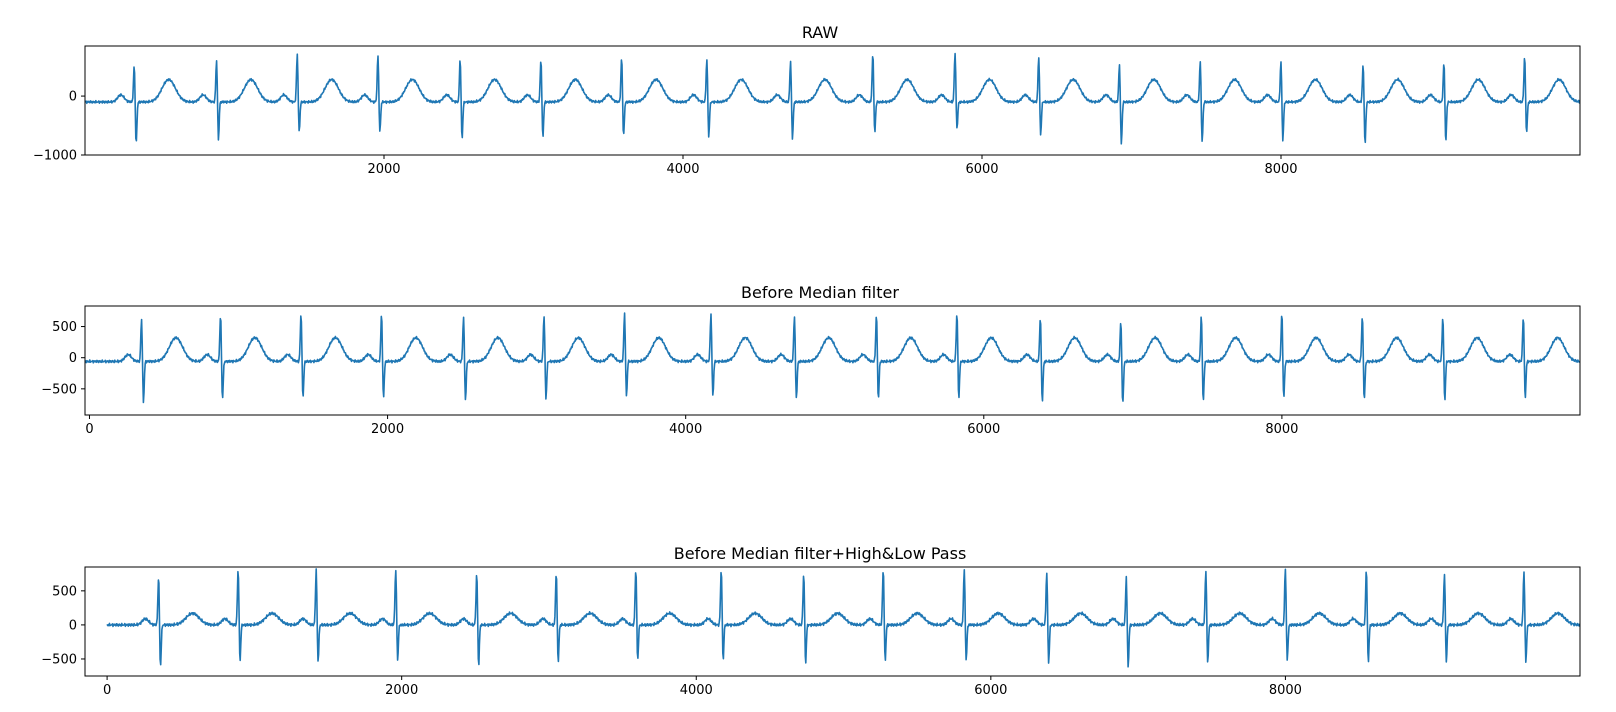 This screenshot has width=1616, height=712. I want to click on subplot-title: RAW, so click(820, 32).